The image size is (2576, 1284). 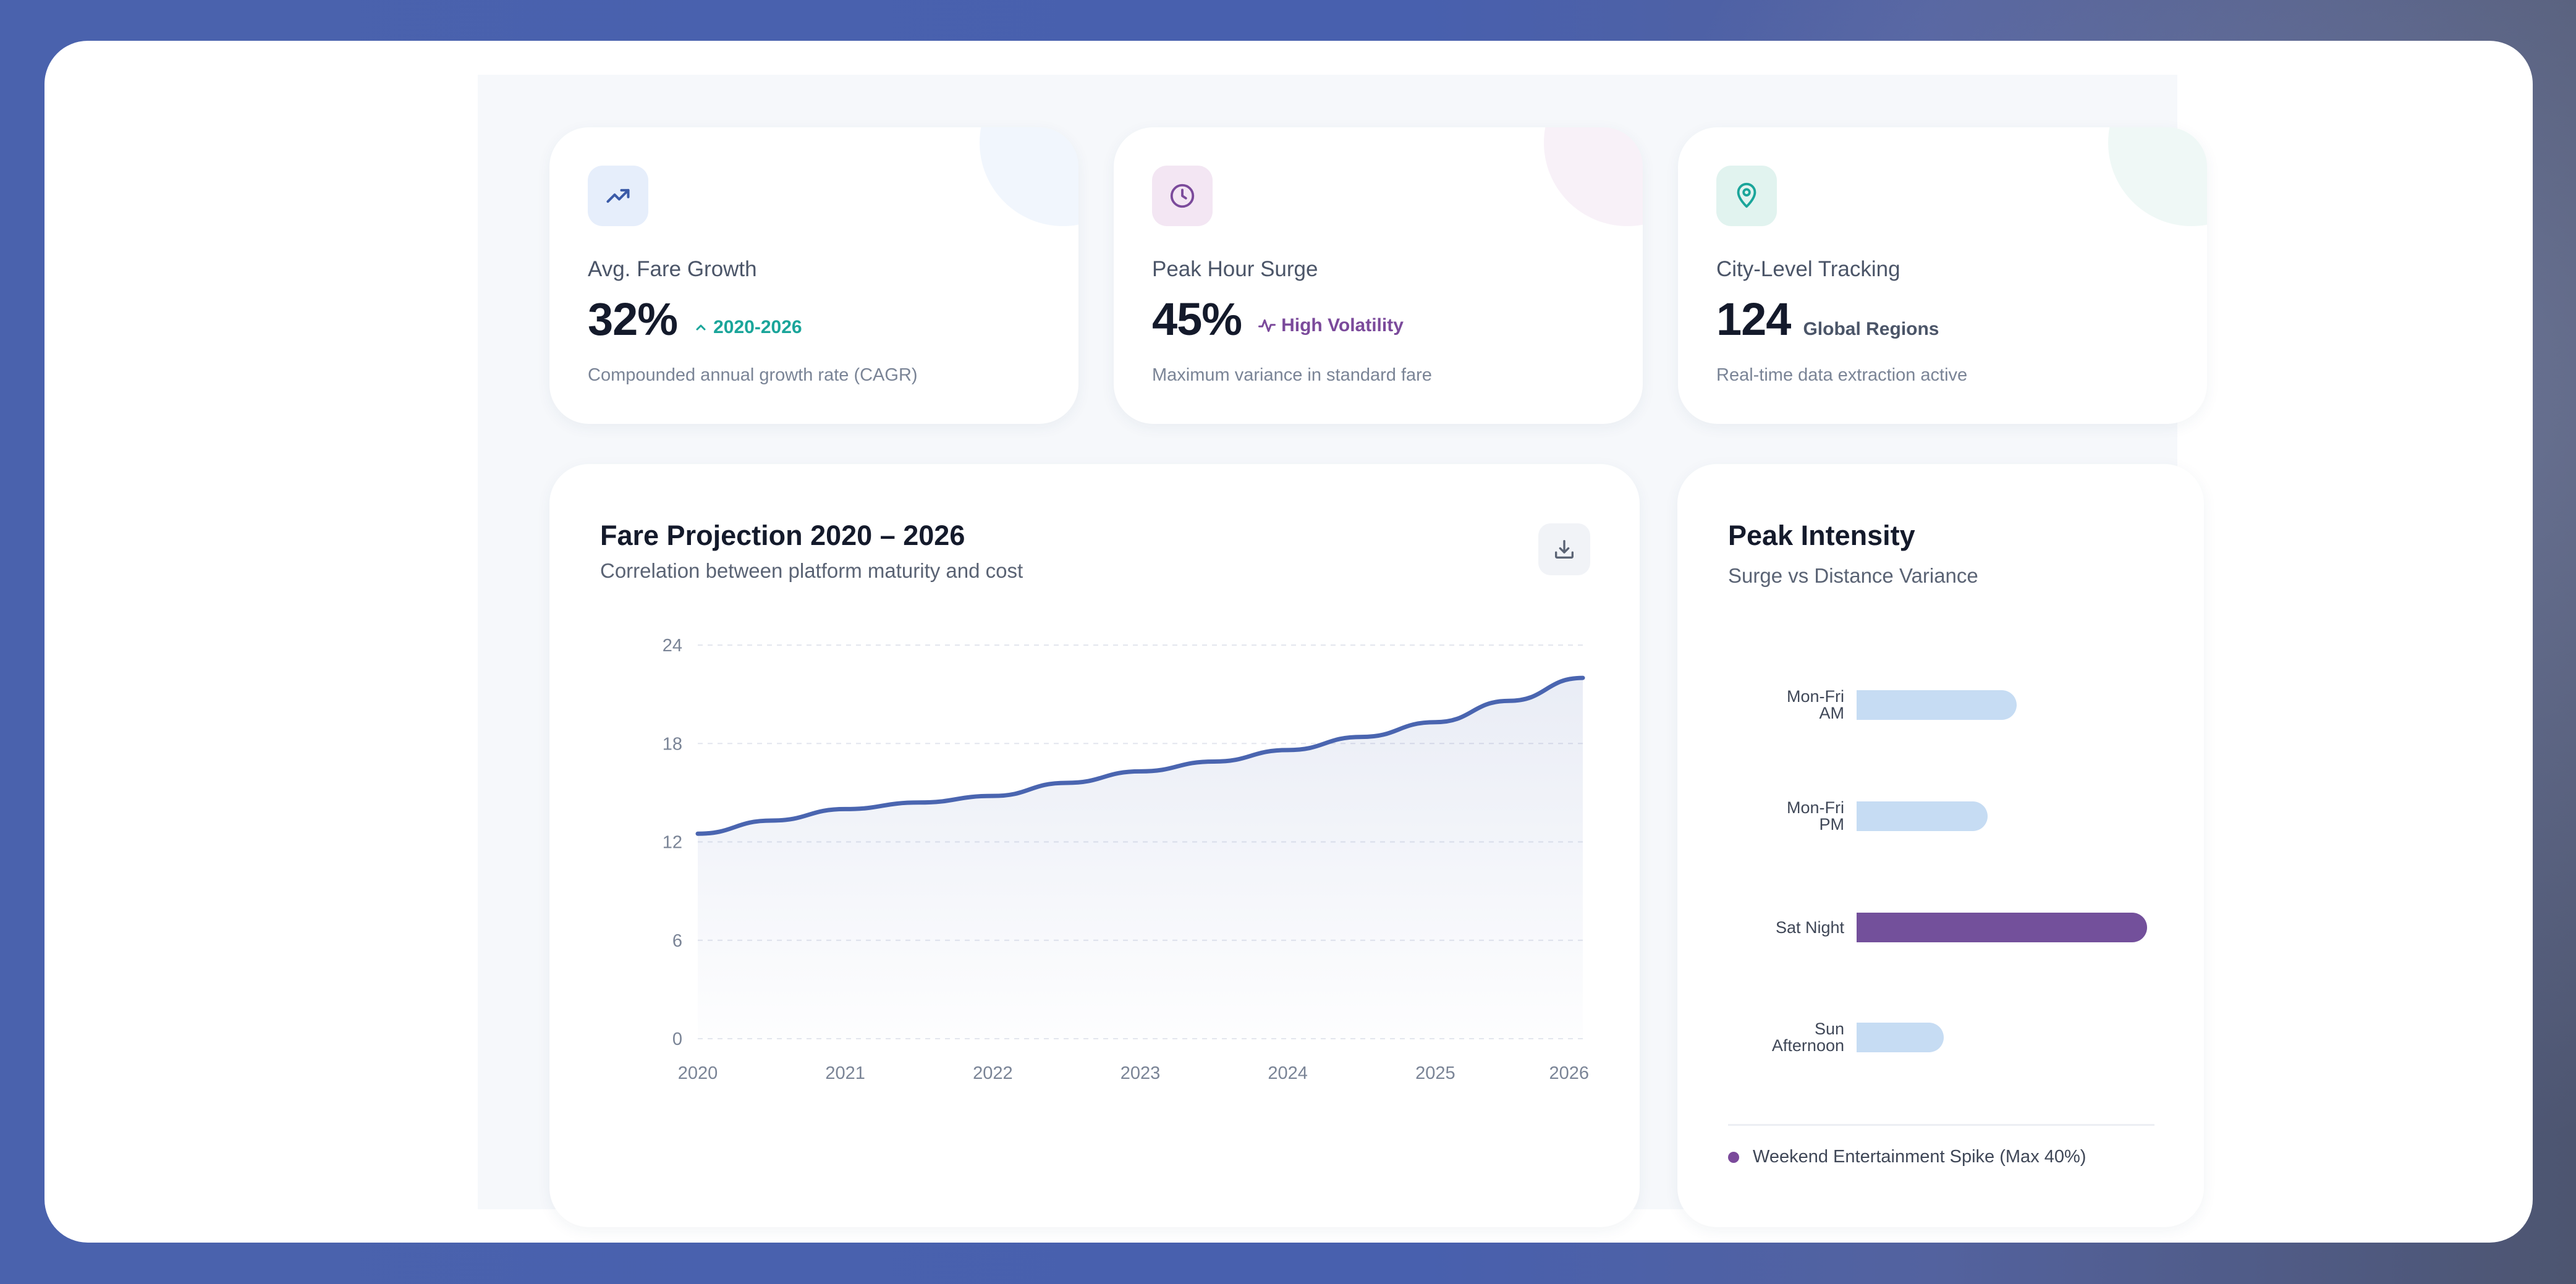 I want to click on bar-row: Mon-Fri AM, so click(x=1940, y=705).